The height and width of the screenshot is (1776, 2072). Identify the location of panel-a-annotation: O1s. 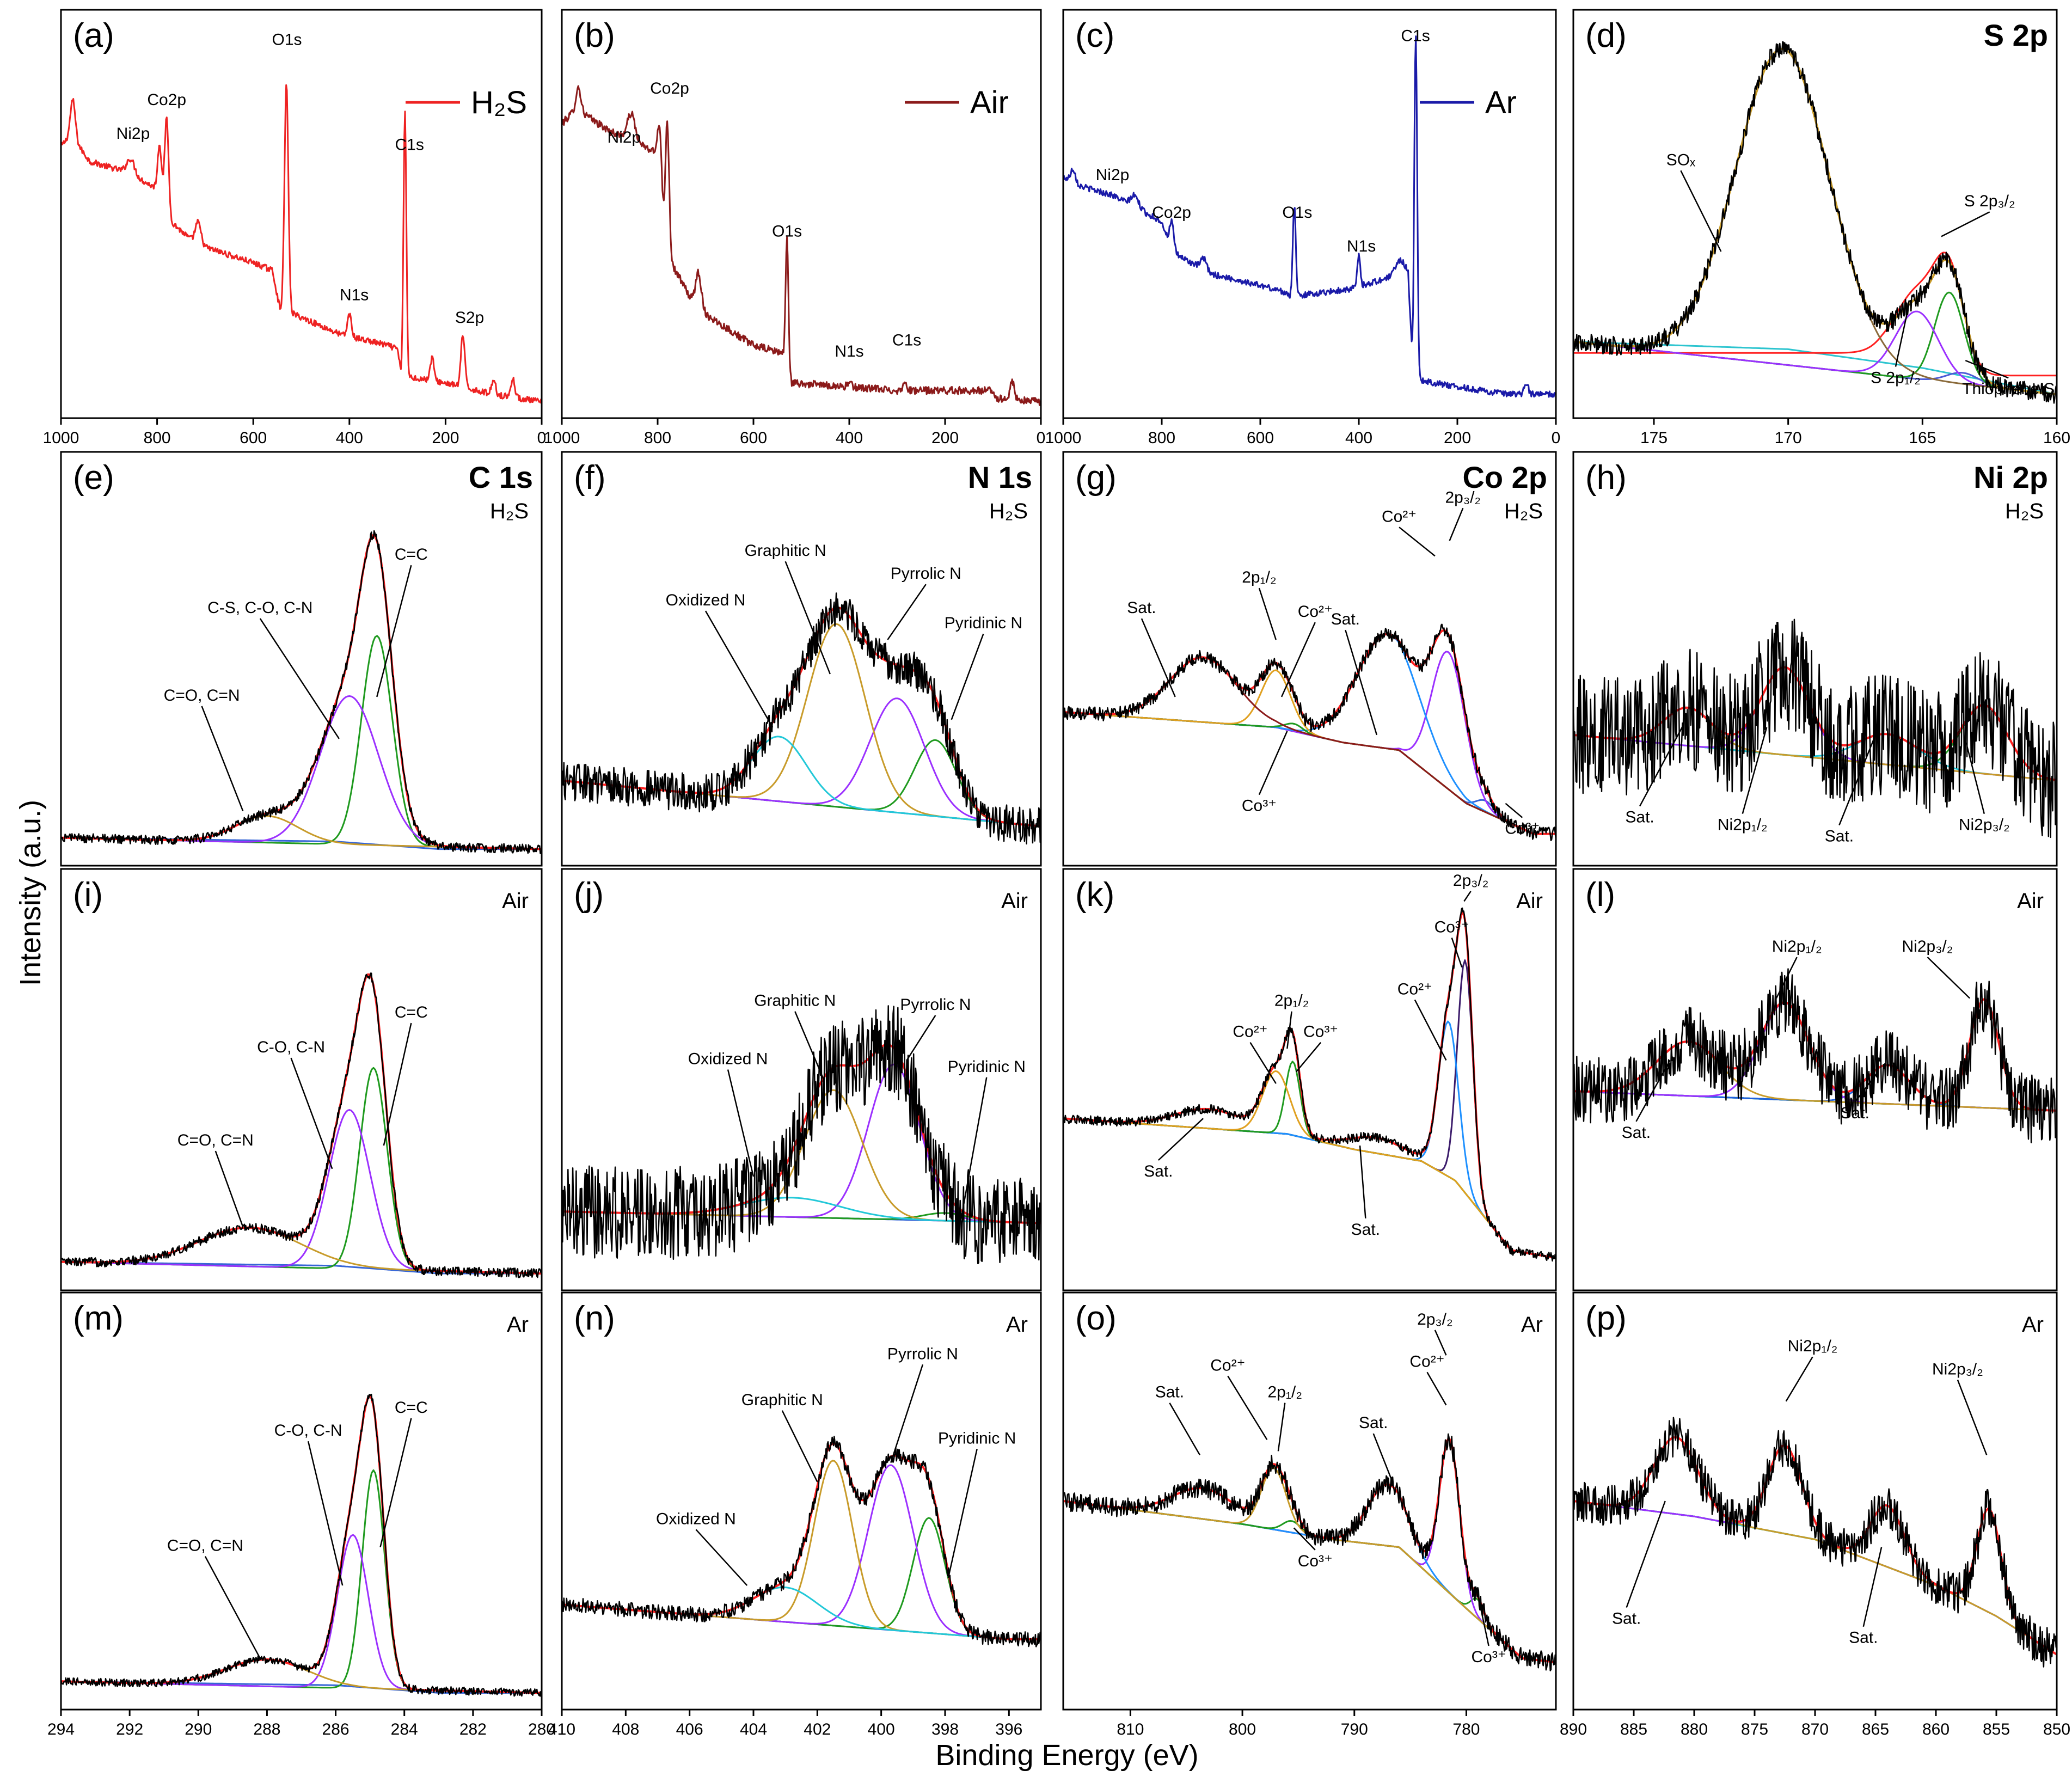
(287, 40).